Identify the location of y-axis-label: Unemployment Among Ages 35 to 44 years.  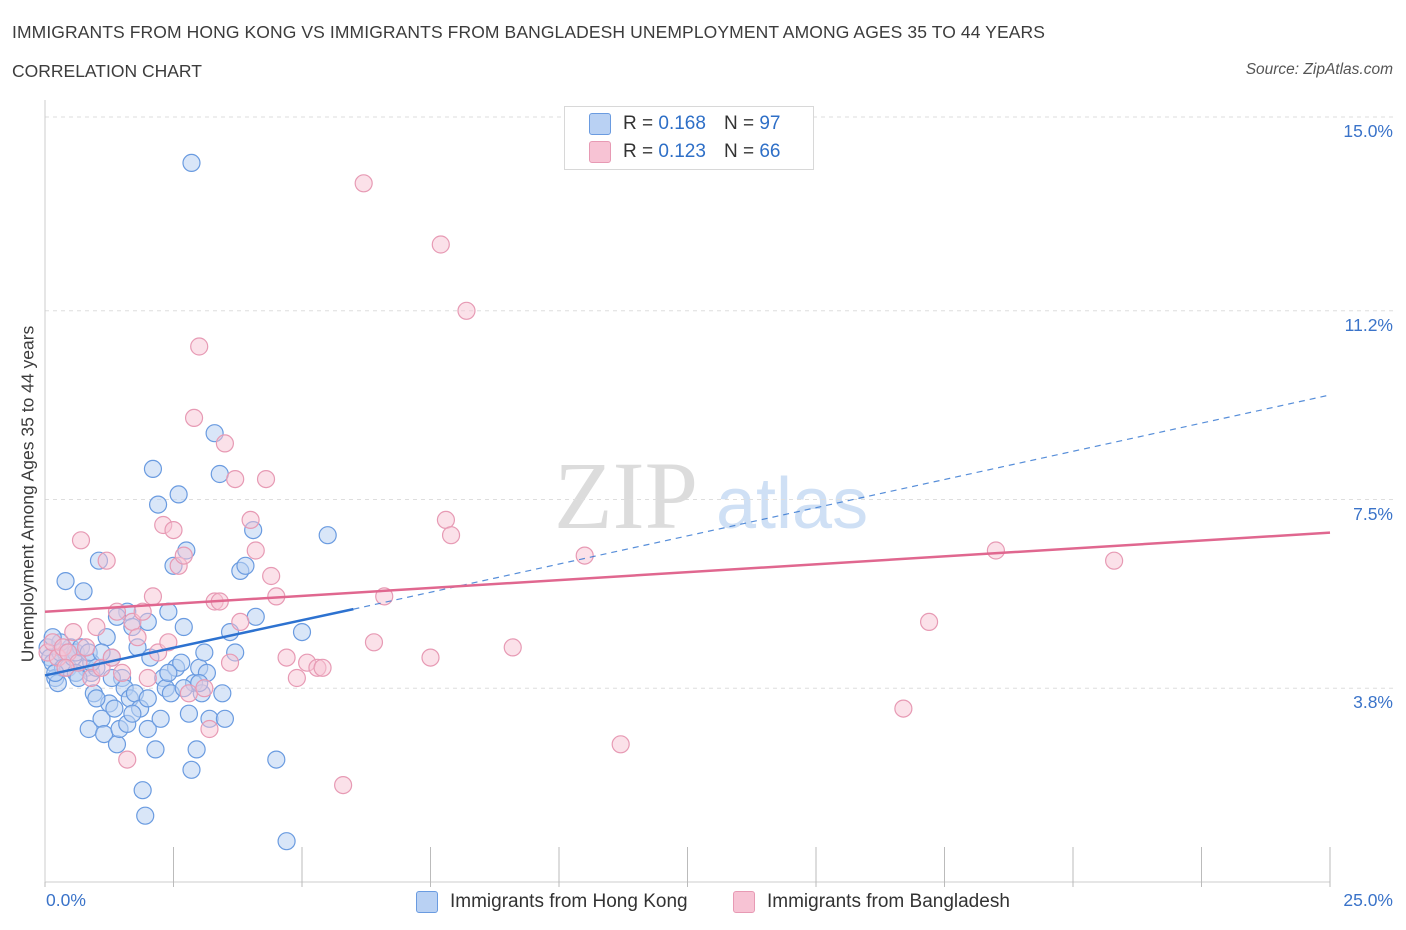
(27, 494).